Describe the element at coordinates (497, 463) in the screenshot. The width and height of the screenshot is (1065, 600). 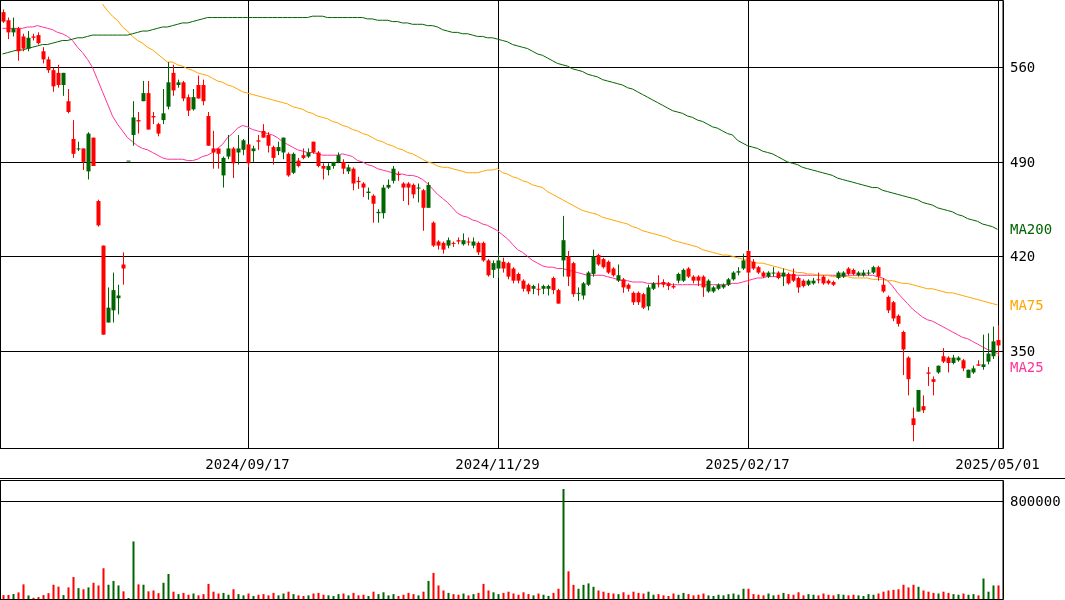
I see `x-tick-label: 2024/11/29` at that location.